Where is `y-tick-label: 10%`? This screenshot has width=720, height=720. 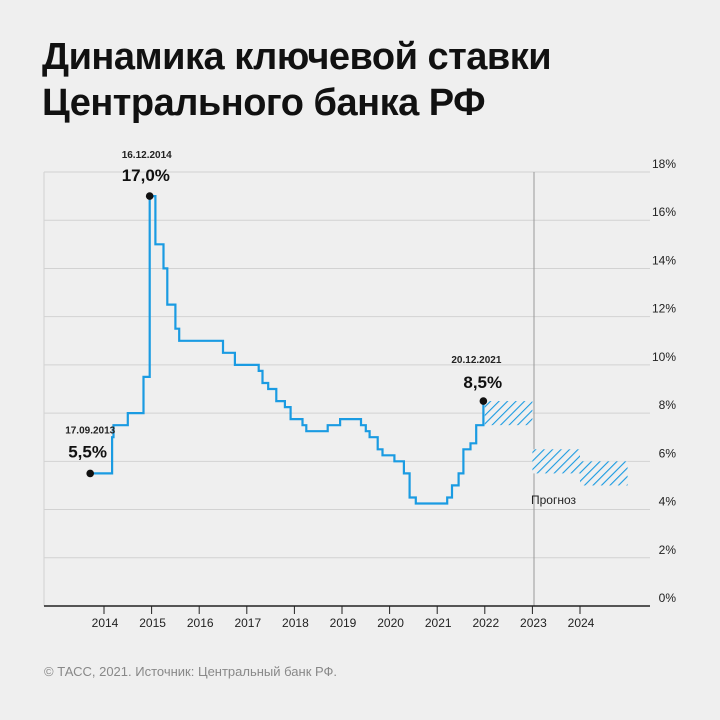 y-tick-label: 10% is located at coordinates (664, 357).